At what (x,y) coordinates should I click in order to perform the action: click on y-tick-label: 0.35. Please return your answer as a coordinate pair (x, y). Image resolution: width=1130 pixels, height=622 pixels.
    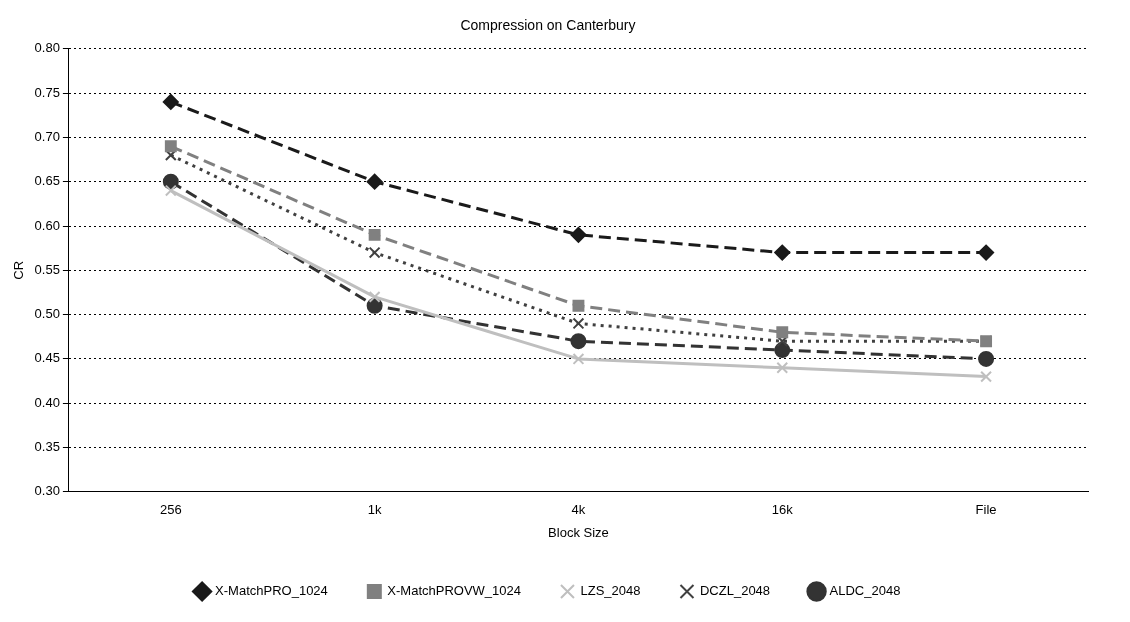
    Looking at the image, I should click on (47, 447).